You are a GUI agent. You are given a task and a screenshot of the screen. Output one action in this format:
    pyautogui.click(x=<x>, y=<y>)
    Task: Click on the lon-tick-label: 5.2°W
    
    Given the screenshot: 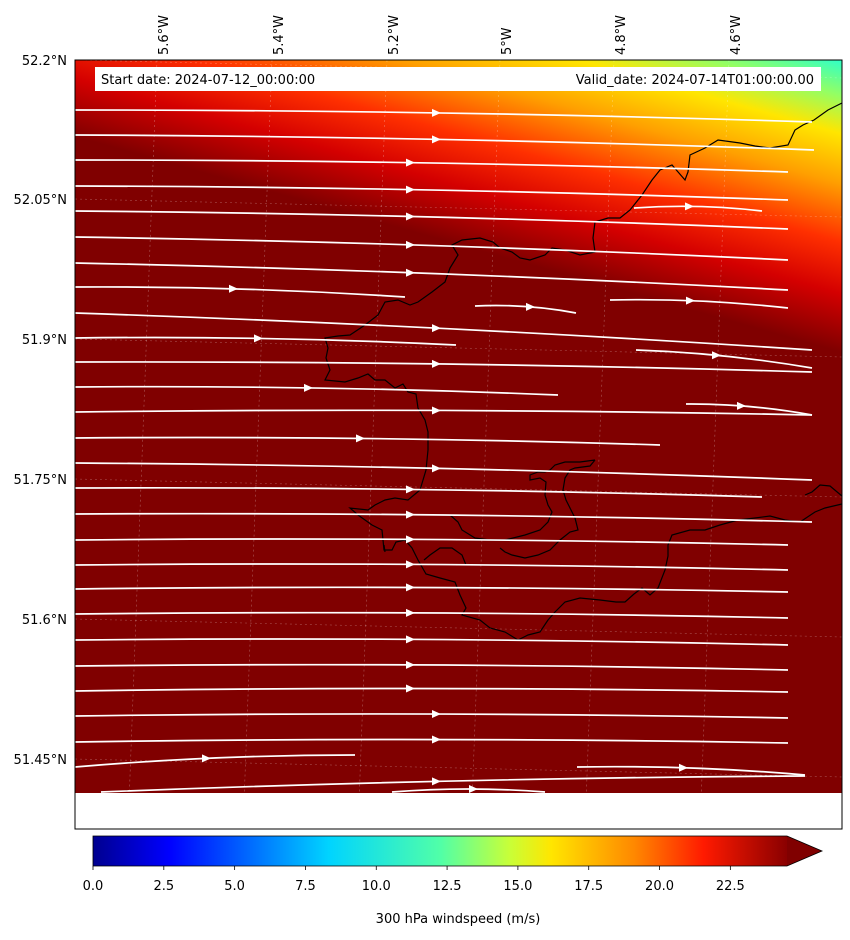 What is the action you would take?
    pyautogui.click(x=394, y=35)
    